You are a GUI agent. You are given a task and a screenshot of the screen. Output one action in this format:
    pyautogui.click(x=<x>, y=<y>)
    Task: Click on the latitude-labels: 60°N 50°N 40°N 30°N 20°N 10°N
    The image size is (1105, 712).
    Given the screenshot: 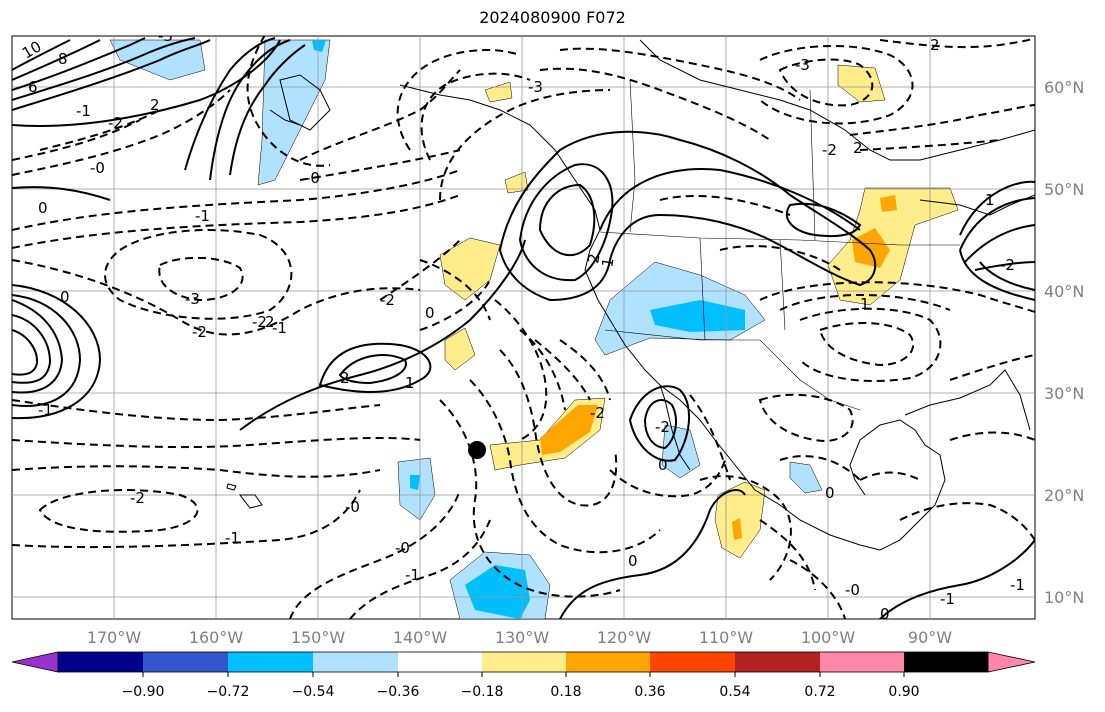 What is the action you would take?
    pyautogui.click(x=1064, y=342)
    